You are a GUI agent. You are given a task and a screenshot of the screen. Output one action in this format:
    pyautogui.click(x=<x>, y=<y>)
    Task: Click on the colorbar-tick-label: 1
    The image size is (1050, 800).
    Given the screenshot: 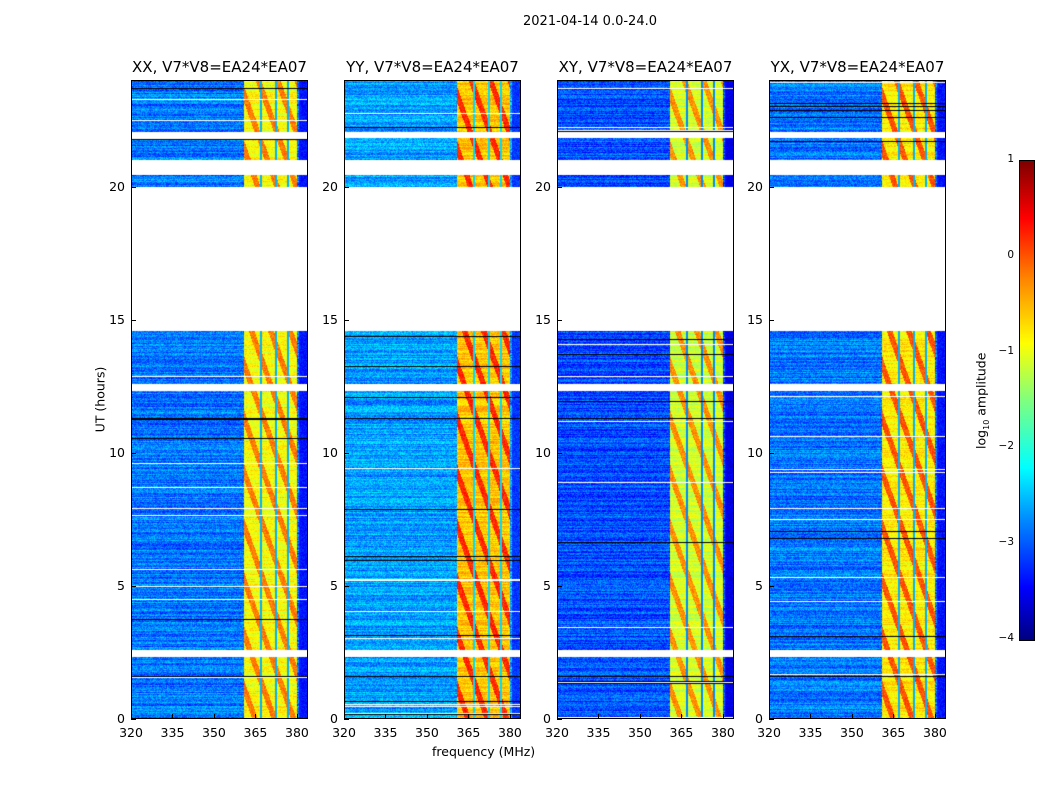 What is the action you would take?
    pyautogui.click(x=1010, y=159)
    